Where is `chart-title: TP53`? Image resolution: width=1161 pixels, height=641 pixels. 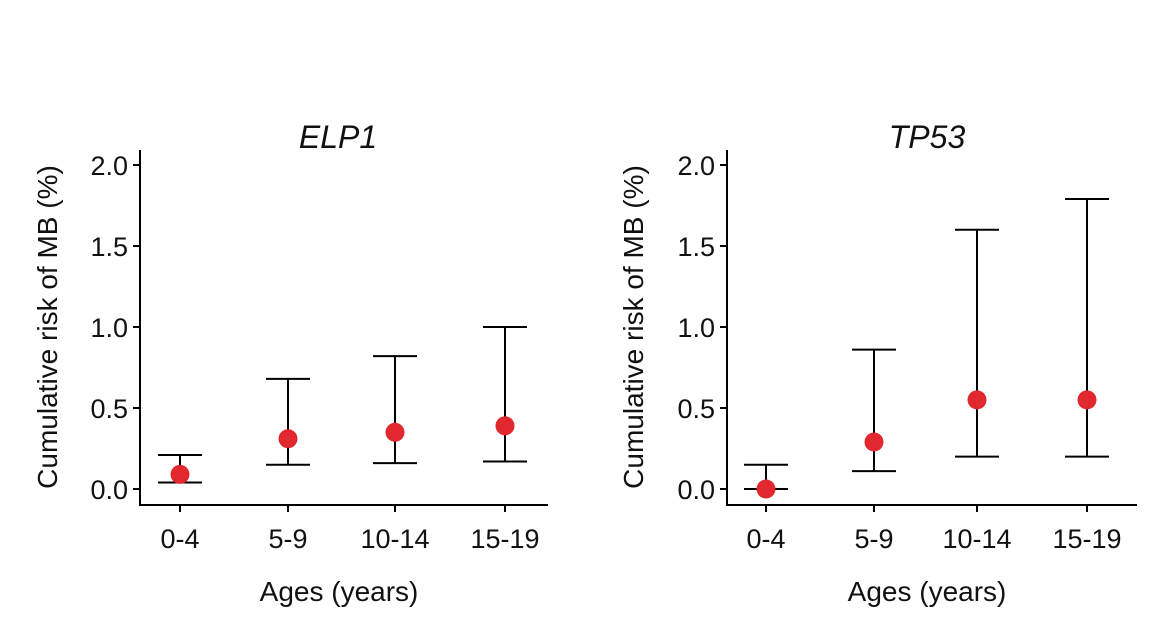 chart-title: TP53 is located at coordinates (927, 137).